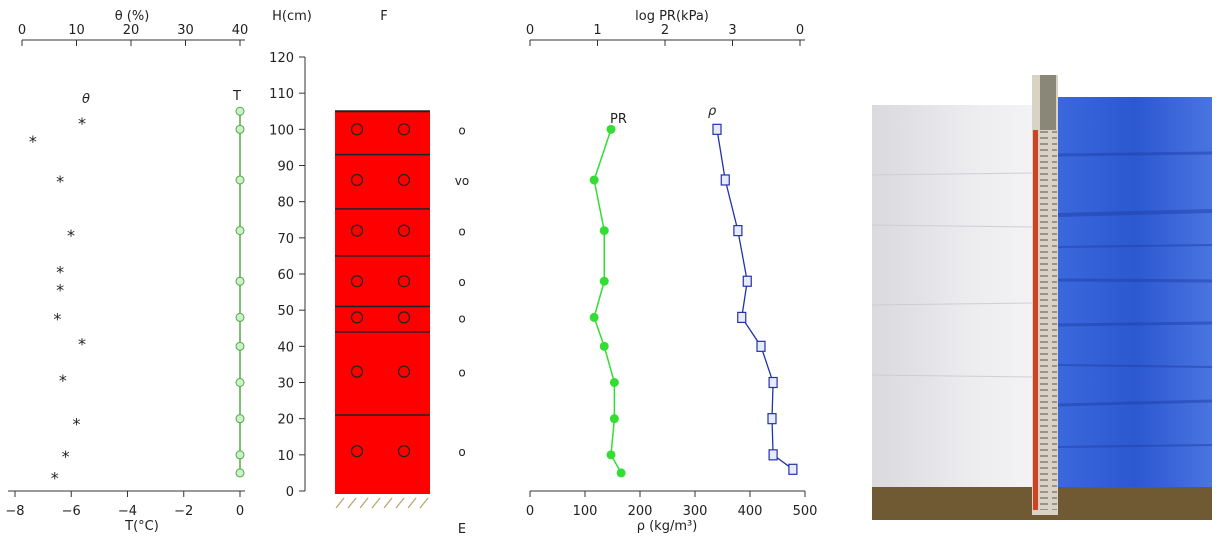 Image resolution: width=1218 pixels, height=544 pixels. I want to click on density-line, so click(755, 299).